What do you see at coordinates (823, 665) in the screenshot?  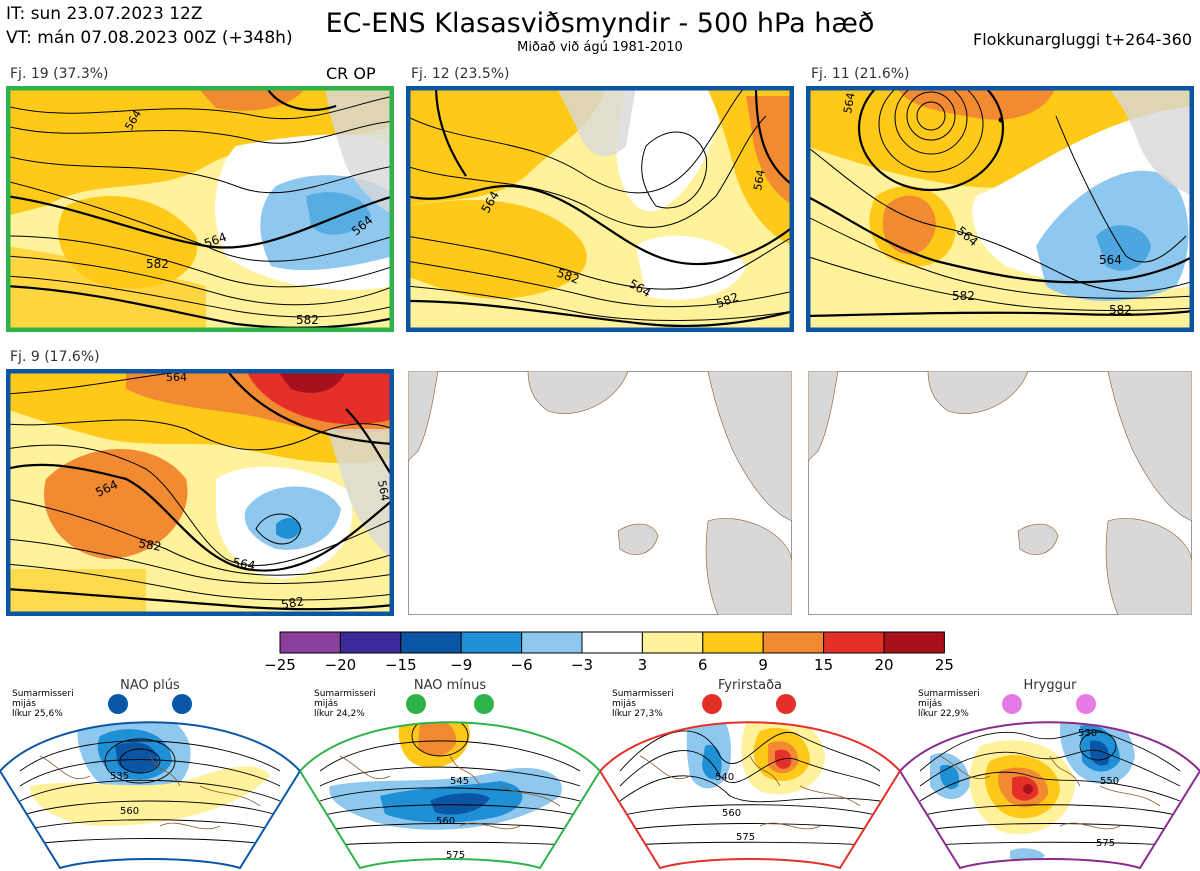 I see `colorbar-tick-label: 15` at bounding box center [823, 665].